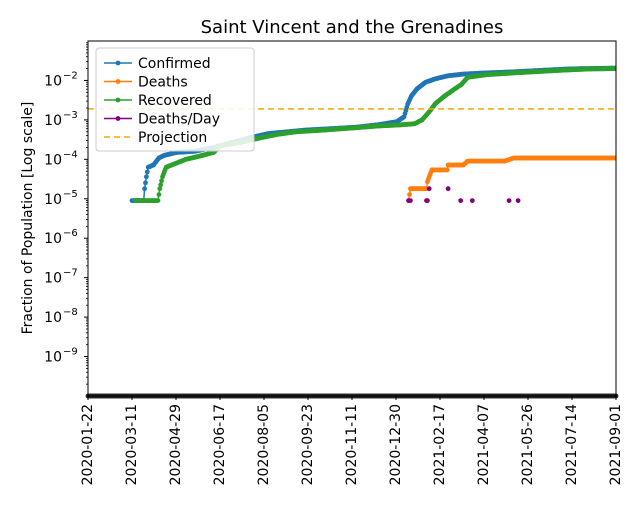 This screenshot has width=640, height=520. Describe the element at coordinates (172, 138) in the screenshot. I see `legend-label-projection: Projection` at that location.